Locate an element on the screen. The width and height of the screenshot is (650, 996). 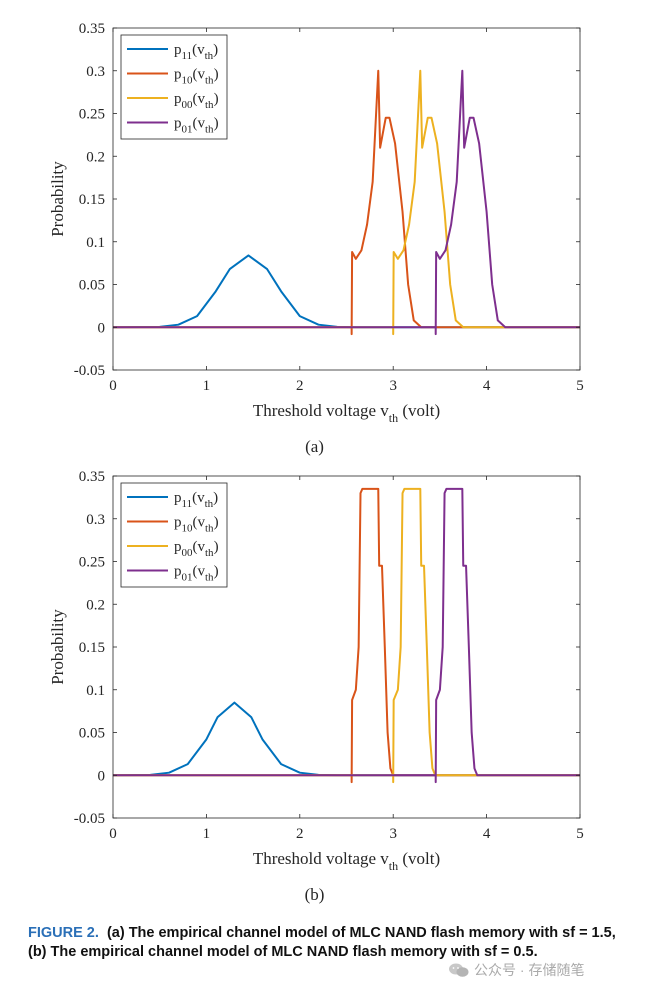
watermark: 公众号 · 存储随笔 is located at coordinates (516, 970).